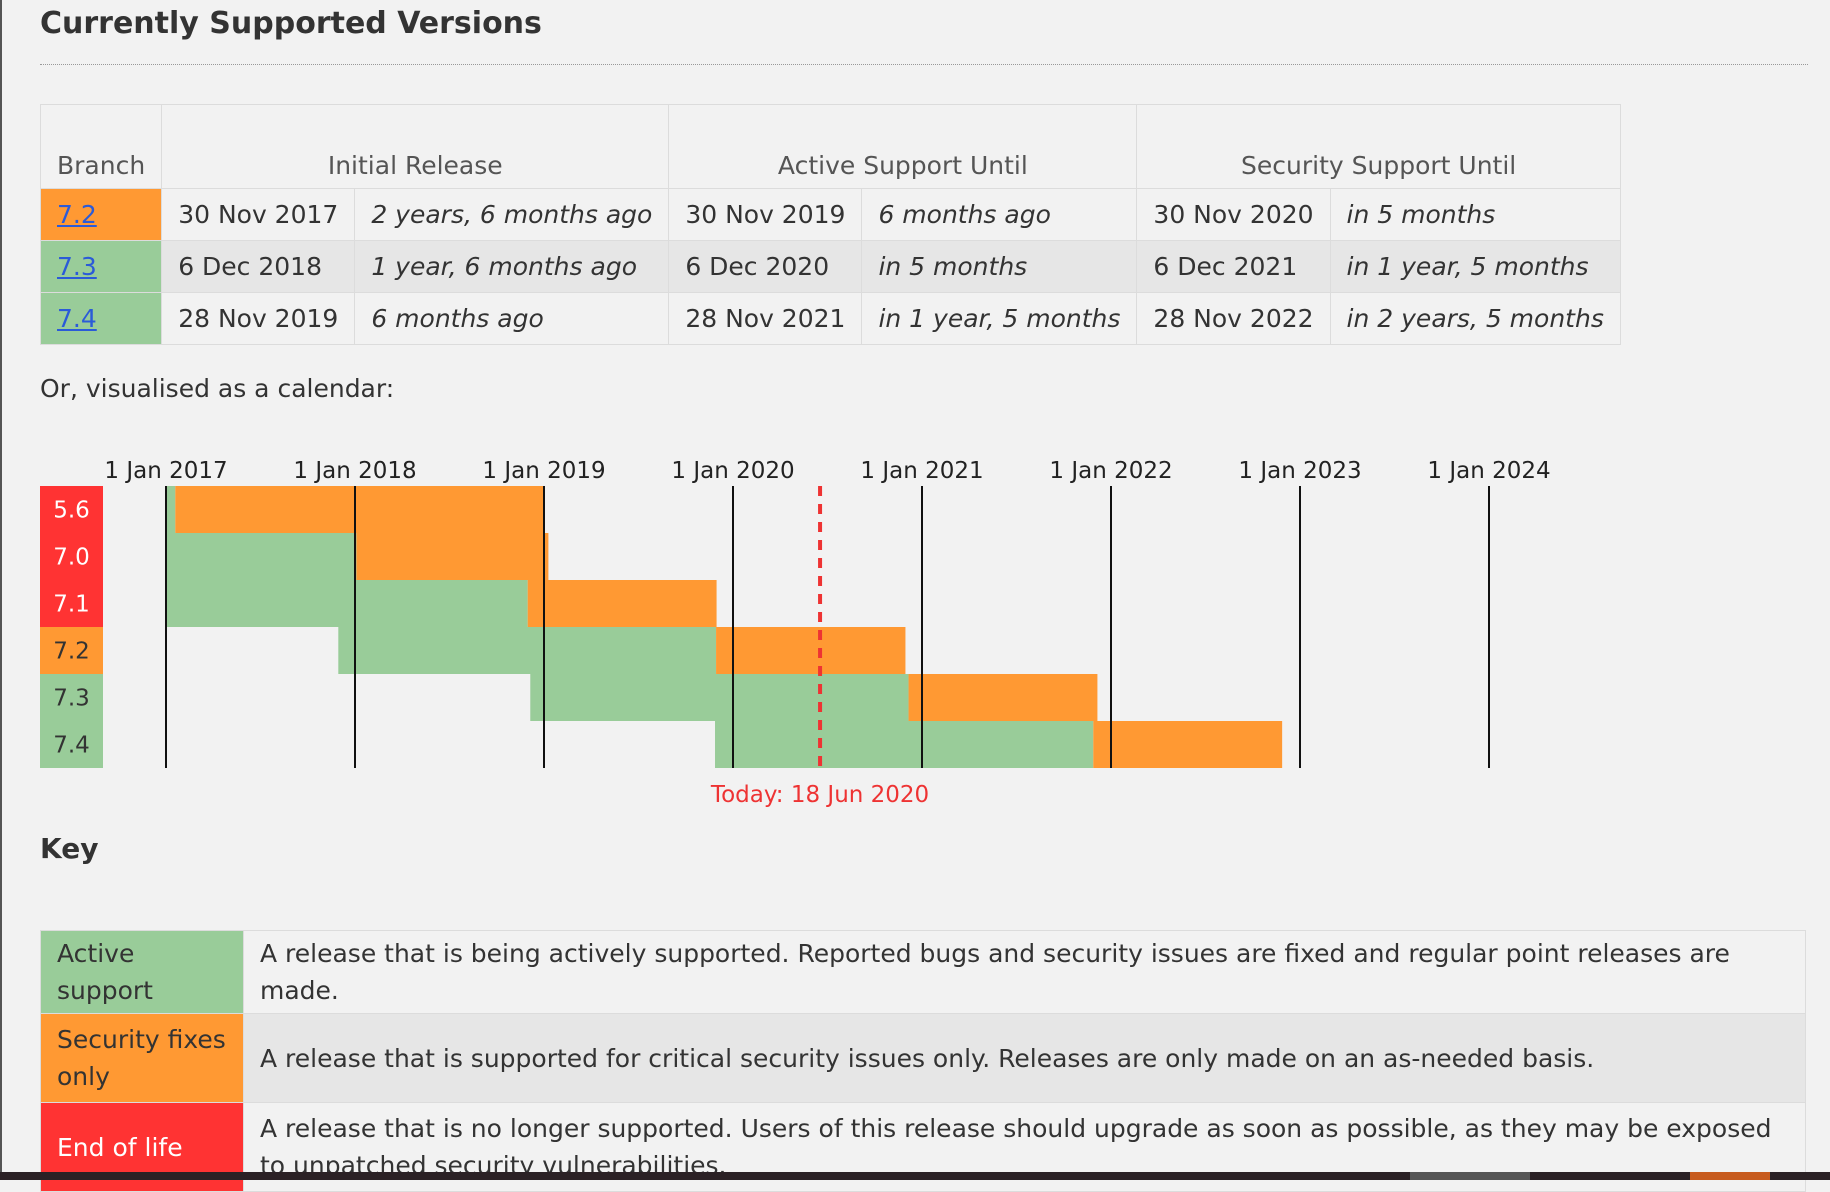  What do you see at coordinates (77, 318) in the screenshot?
I see `branch-link: 7.4` at bounding box center [77, 318].